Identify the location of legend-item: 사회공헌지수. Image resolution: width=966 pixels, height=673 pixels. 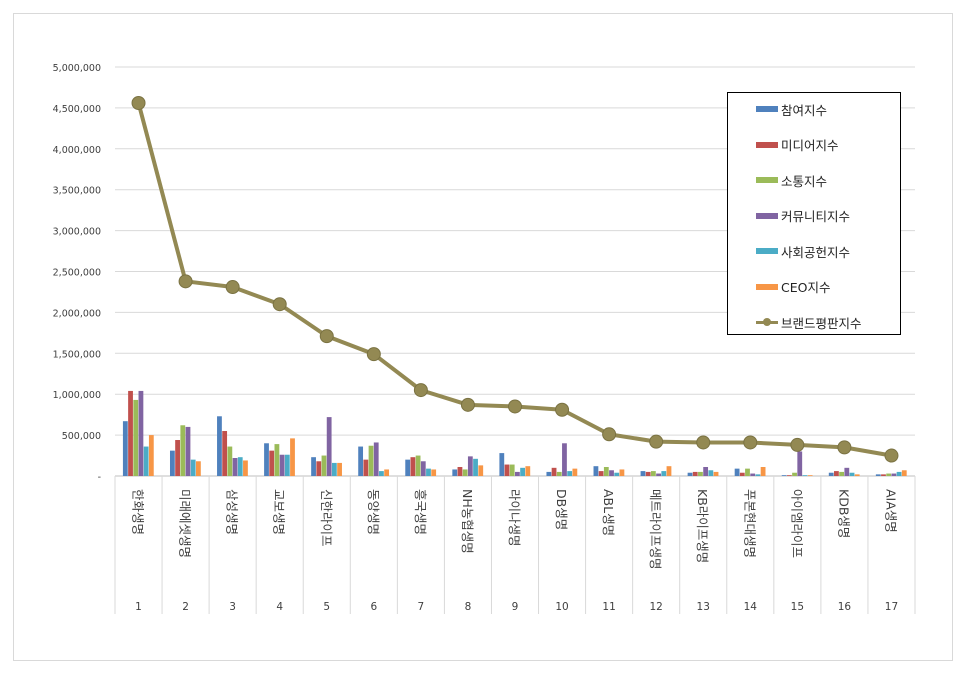
(803, 251).